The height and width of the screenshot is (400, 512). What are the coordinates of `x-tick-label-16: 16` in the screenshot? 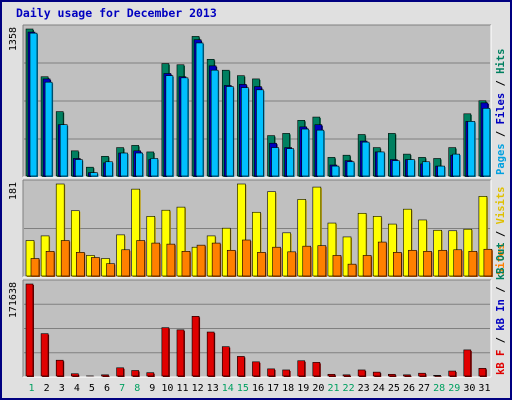 It's located at (258, 388).